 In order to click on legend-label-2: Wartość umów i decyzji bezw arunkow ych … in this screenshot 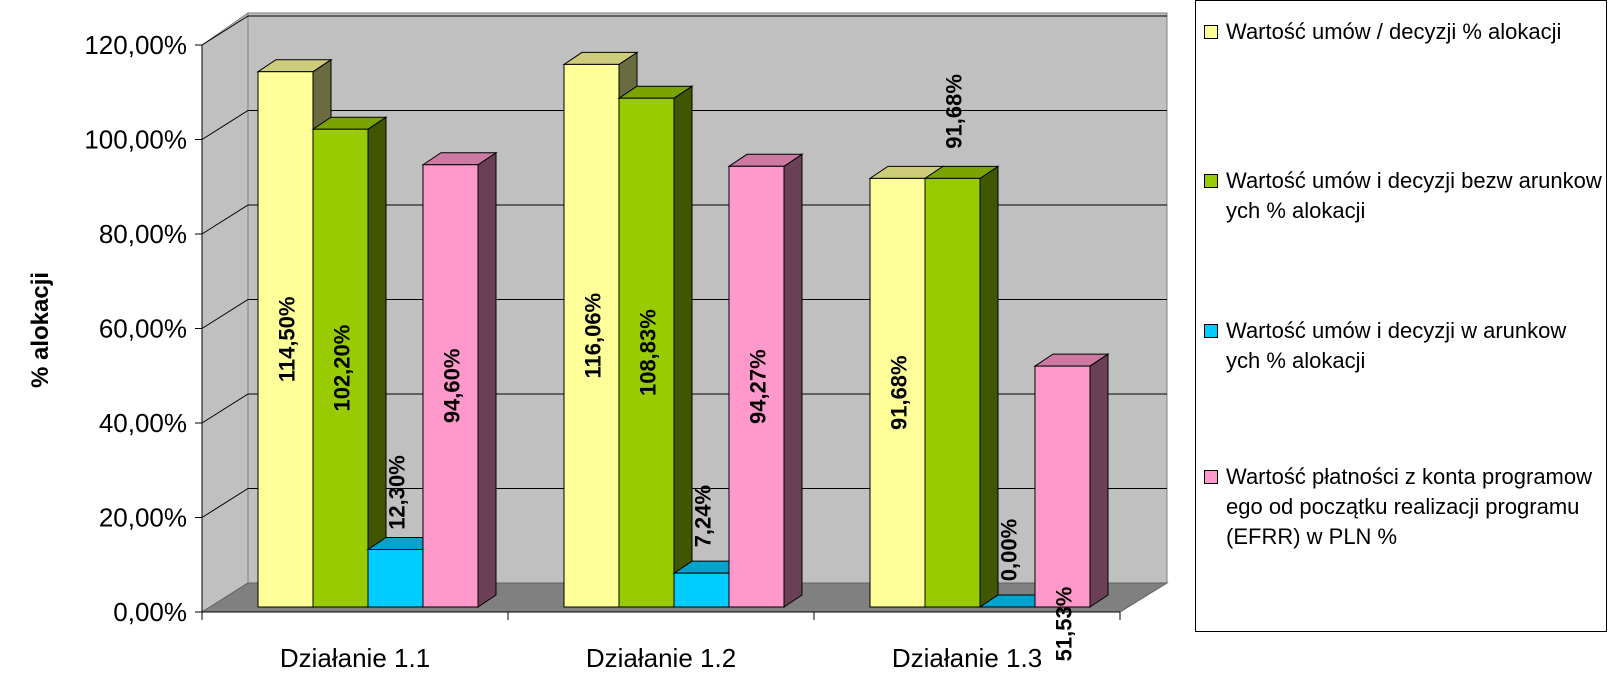, I will do `click(1414, 195)`.